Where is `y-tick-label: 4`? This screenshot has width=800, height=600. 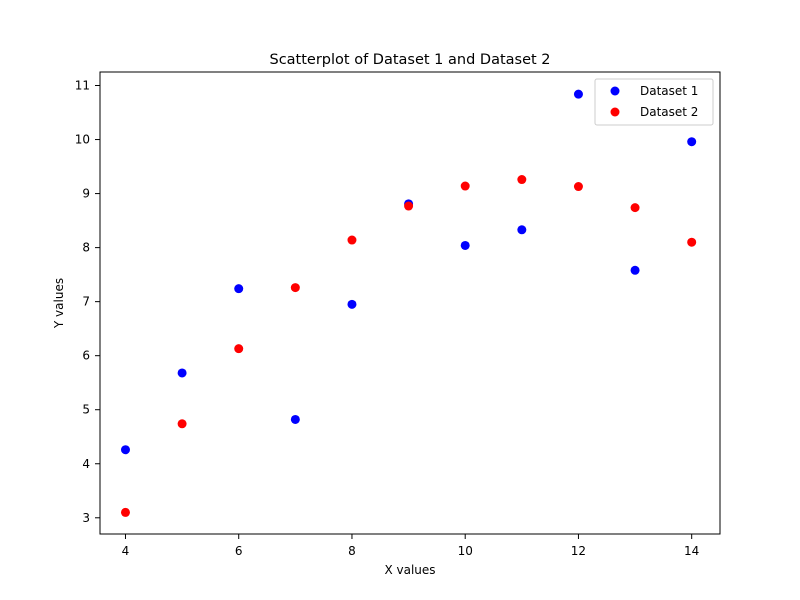 y-tick-label: 4 is located at coordinates (86, 464).